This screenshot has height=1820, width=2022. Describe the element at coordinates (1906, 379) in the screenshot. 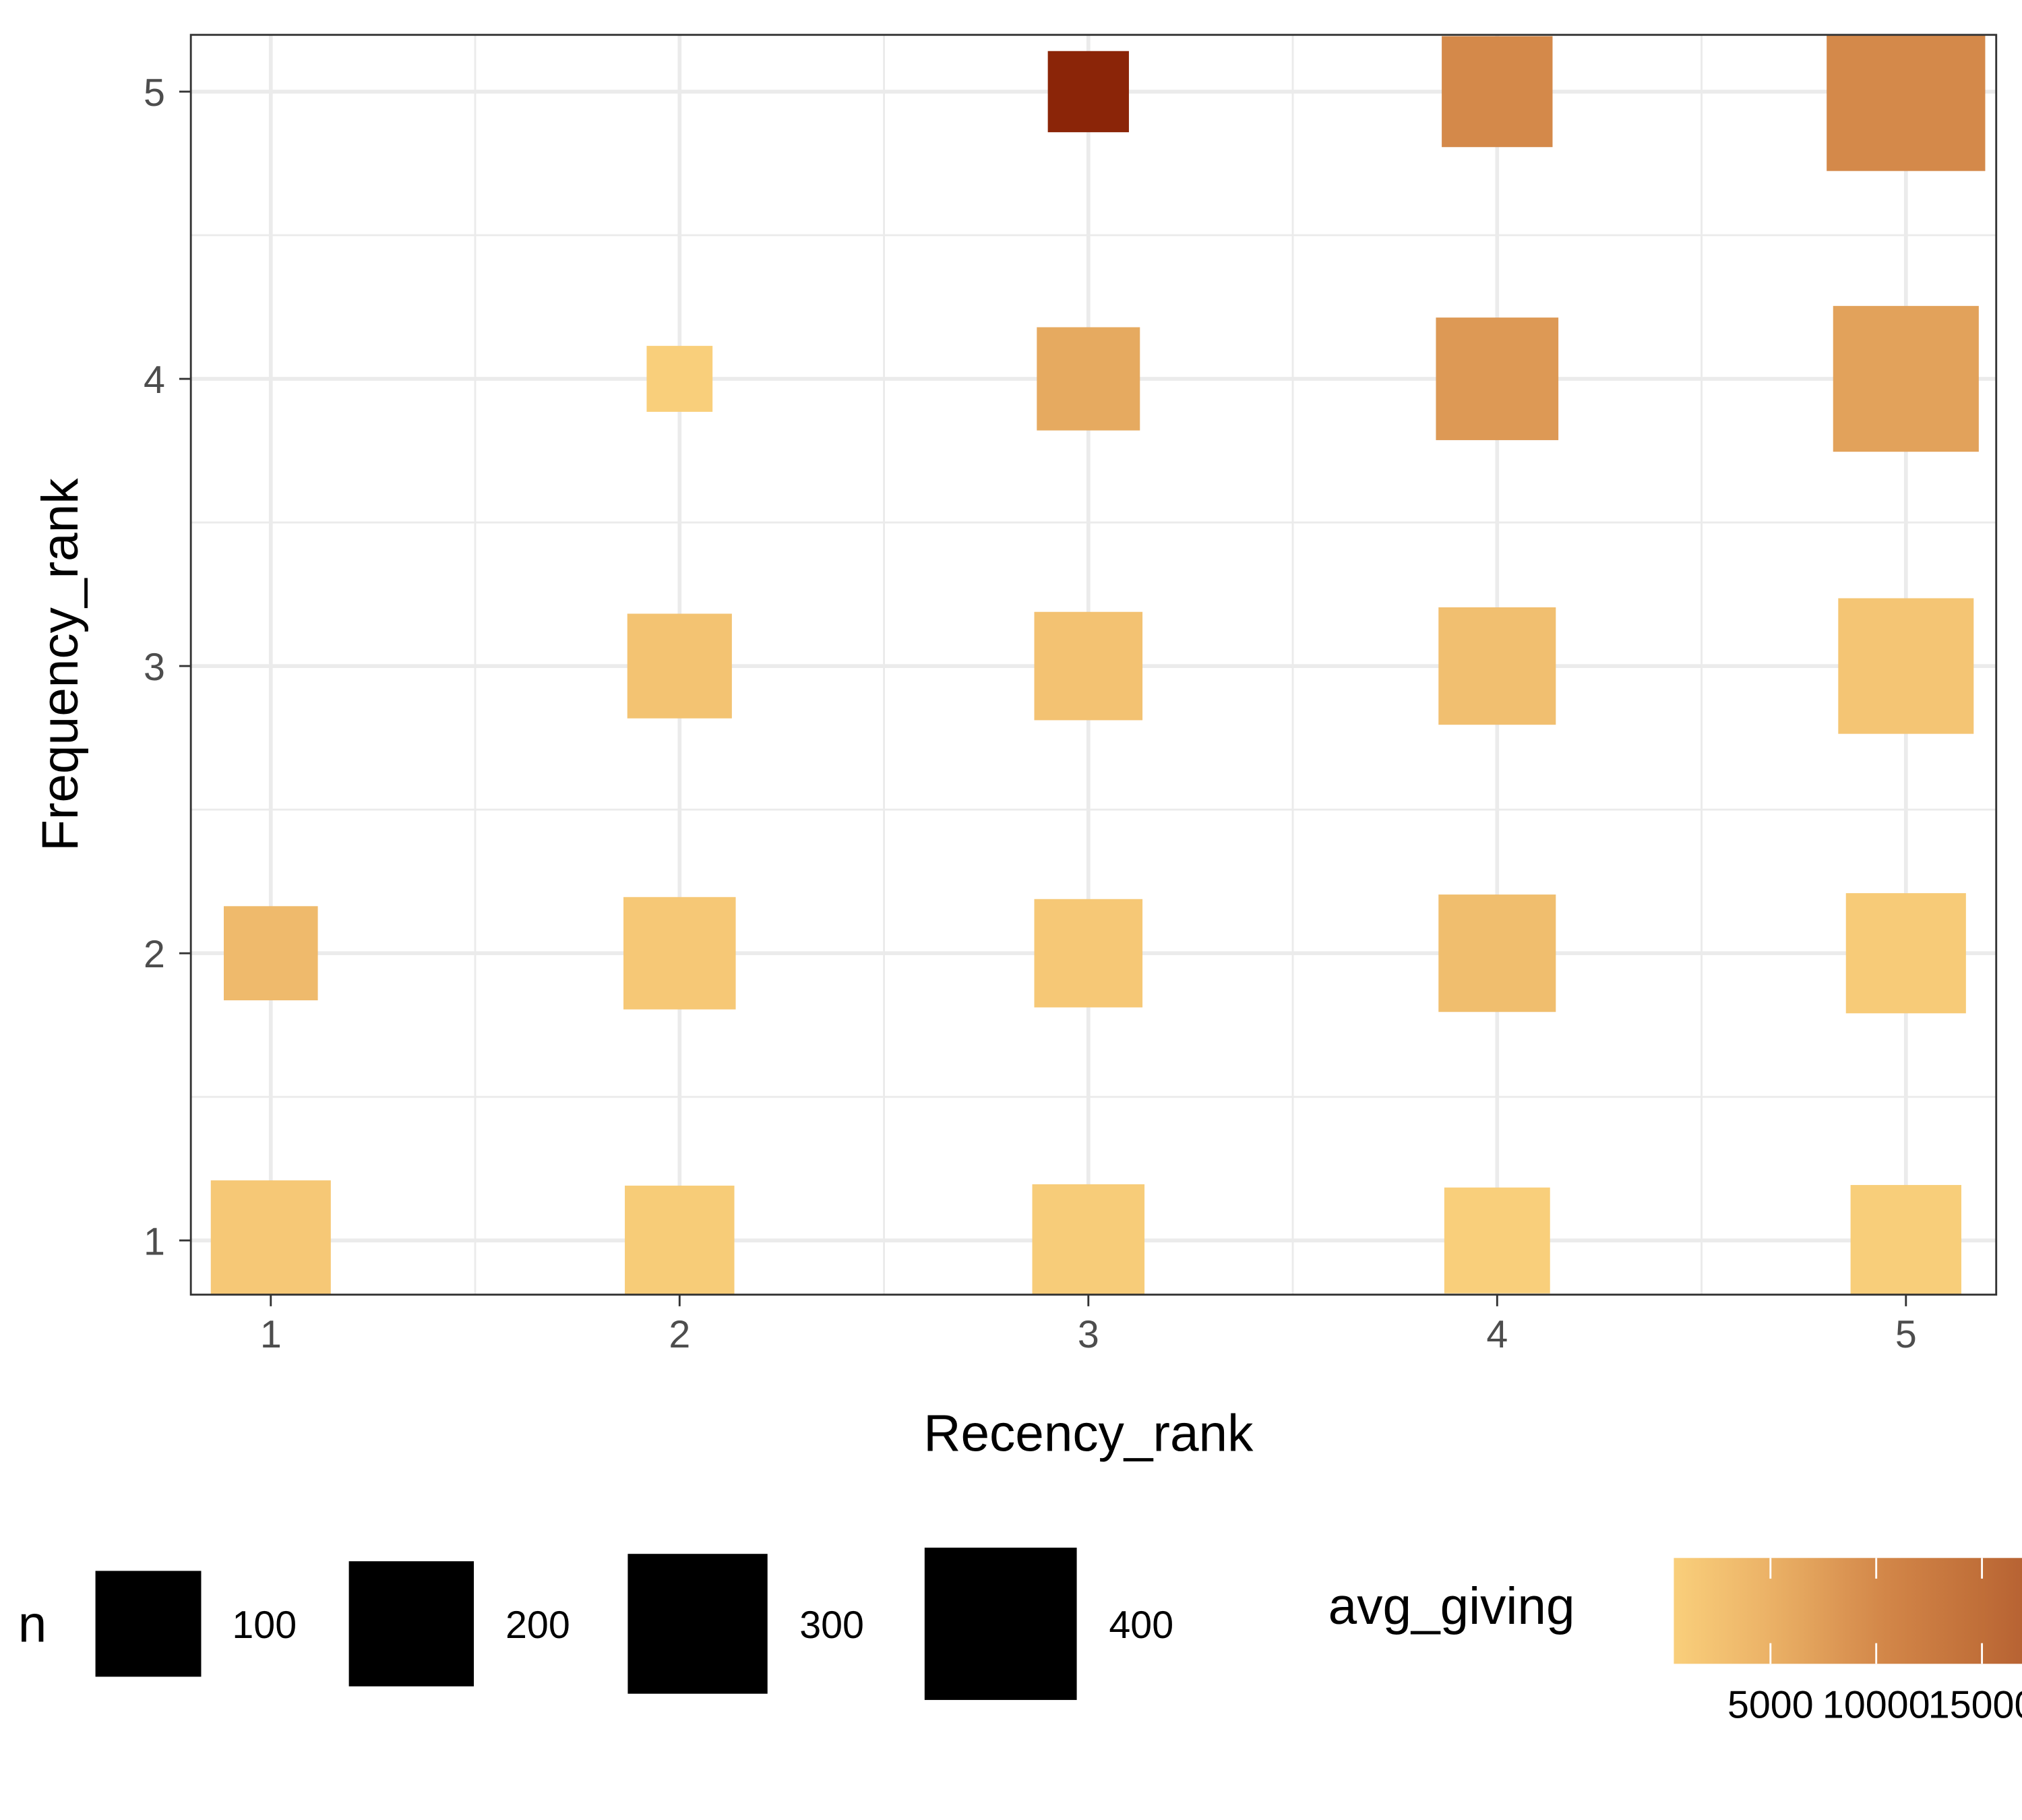

I see `tile-r5-f4` at that location.